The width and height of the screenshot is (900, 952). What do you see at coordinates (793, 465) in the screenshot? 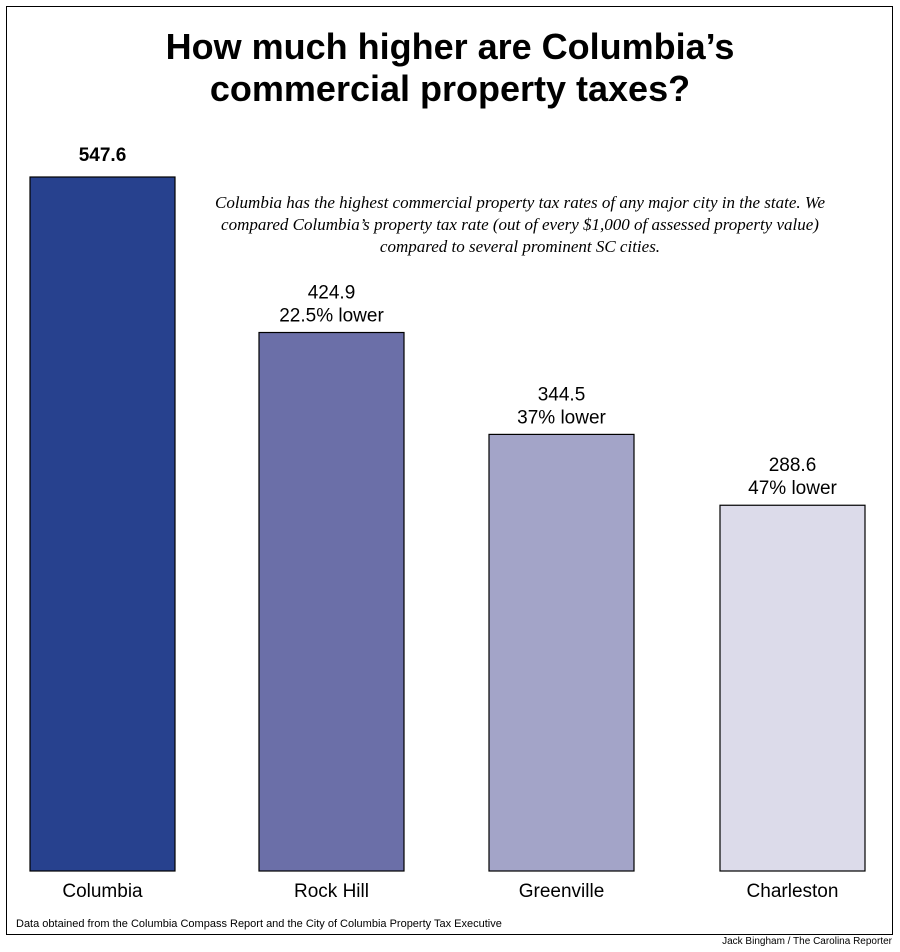
I see `value-label: 288.6` at bounding box center [793, 465].